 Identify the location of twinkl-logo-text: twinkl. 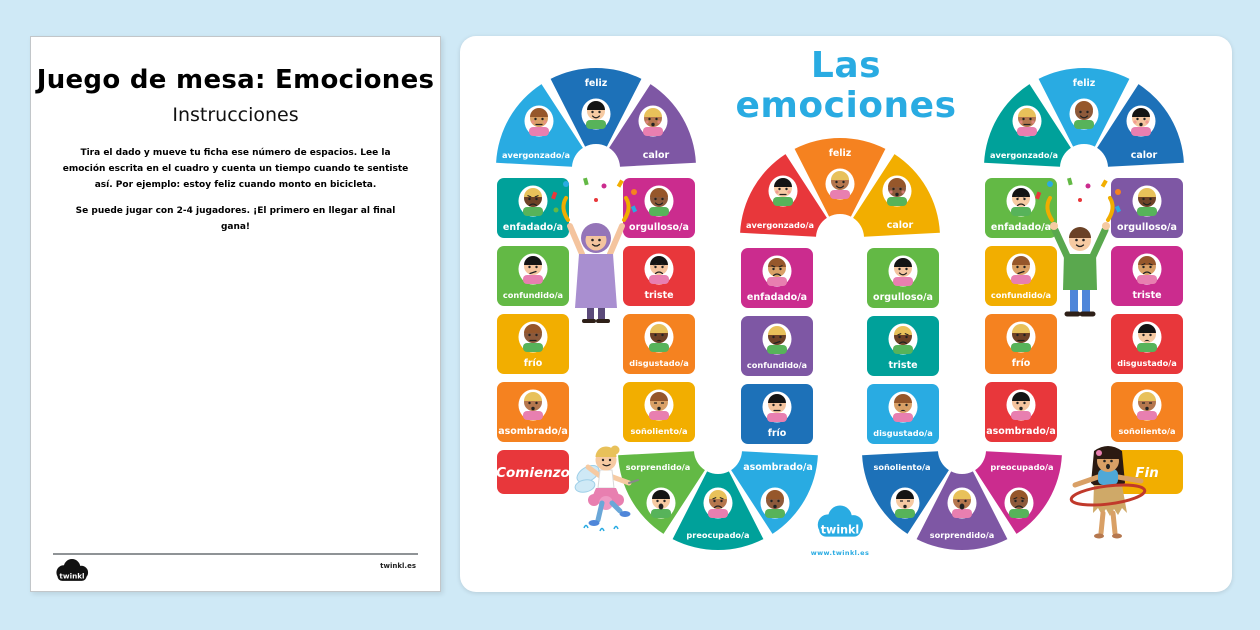
(71, 576).